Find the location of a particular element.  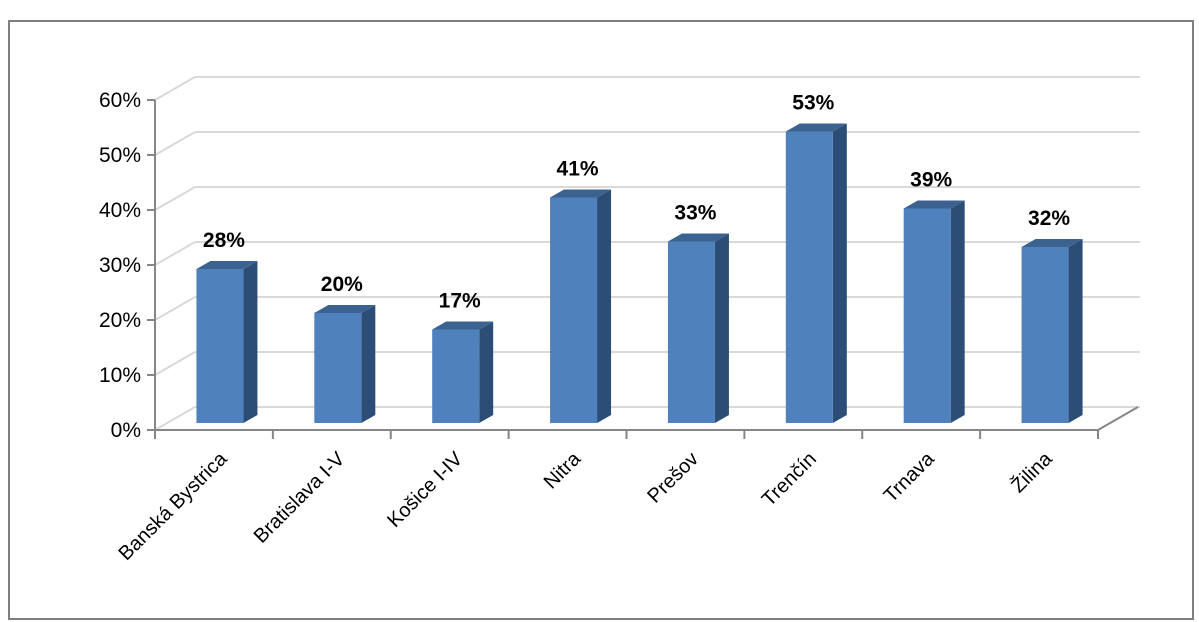

floor-right-edge is located at coordinates (1118, 418).